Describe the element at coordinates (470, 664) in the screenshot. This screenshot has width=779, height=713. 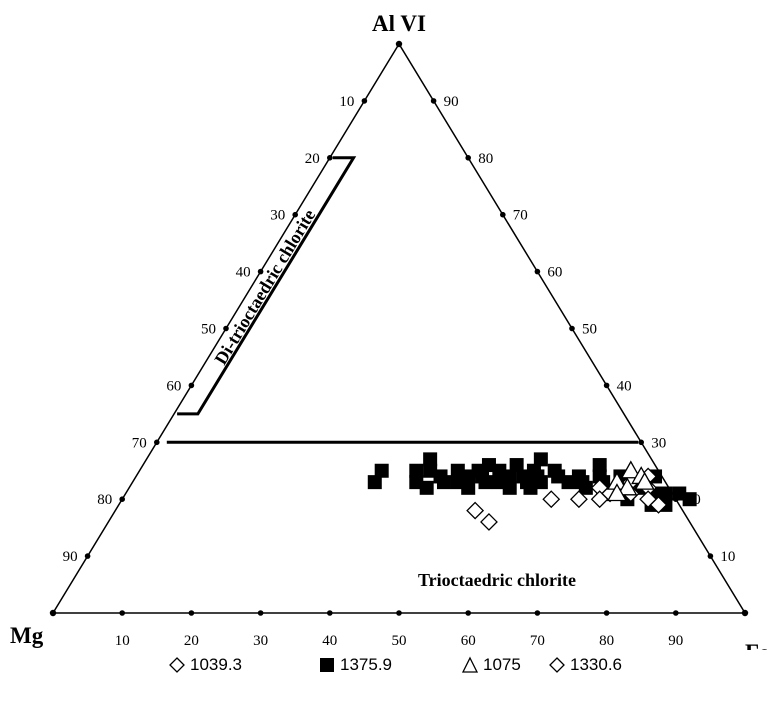
I see `triangle-open-icon` at that location.